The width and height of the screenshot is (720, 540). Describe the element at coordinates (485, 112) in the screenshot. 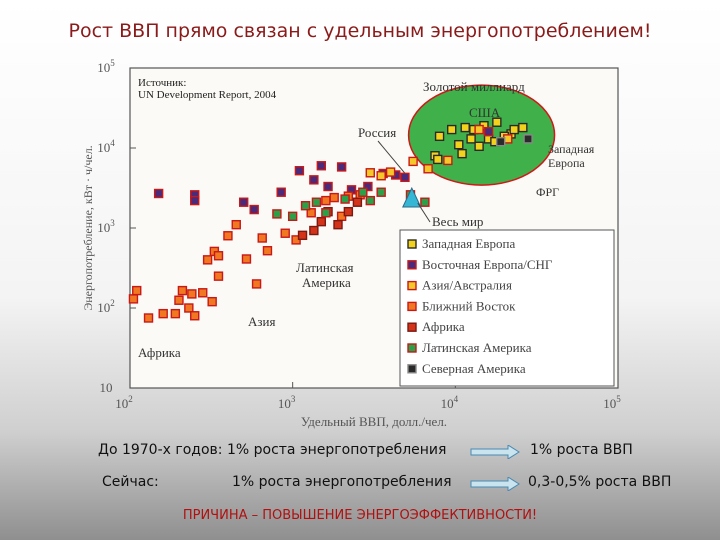

I see `usa-label: США` at that location.